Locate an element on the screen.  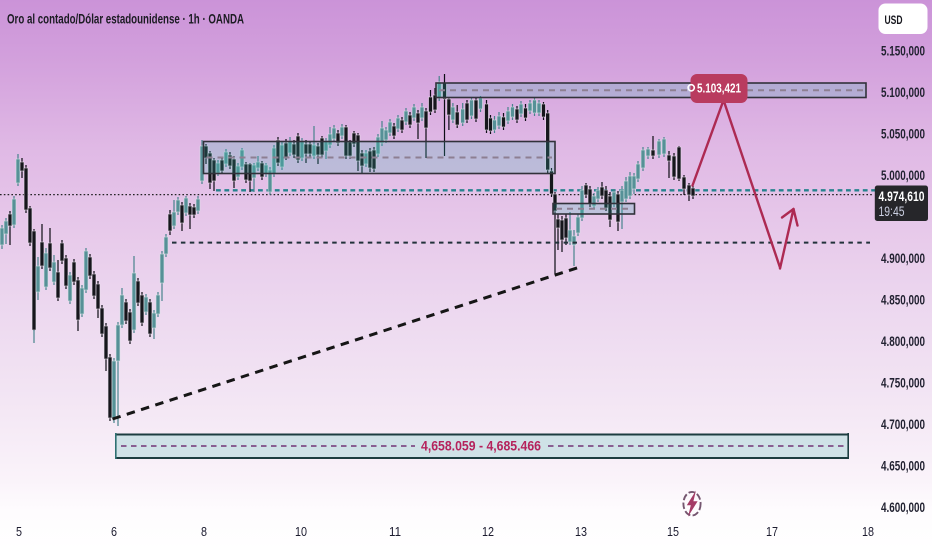
svg-text: 4.900,000 is located at coordinates (903, 258).